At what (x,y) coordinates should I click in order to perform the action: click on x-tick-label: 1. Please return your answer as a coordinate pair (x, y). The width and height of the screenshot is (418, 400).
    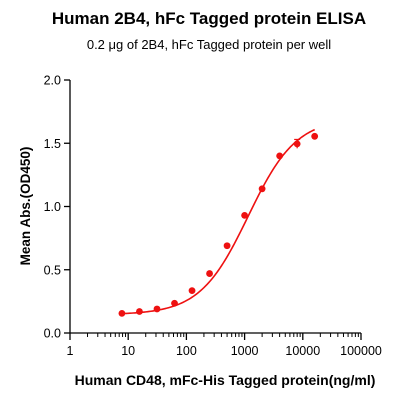
    Looking at the image, I should click on (70, 351).